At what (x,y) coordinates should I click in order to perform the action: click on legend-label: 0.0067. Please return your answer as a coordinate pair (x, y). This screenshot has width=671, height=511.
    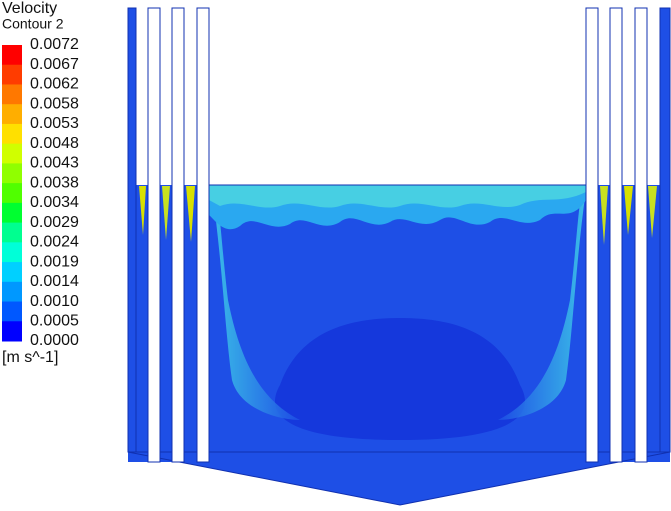
    Looking at the image, I should click on (54, 64).